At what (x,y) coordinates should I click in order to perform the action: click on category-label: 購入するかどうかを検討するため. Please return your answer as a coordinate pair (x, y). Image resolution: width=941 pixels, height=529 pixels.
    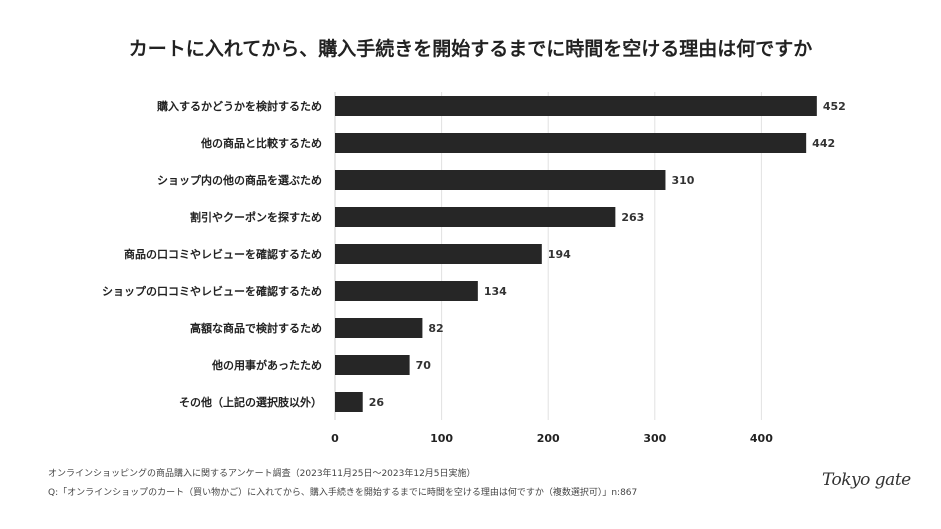
    Looking at the image, I should click on (239, 106).